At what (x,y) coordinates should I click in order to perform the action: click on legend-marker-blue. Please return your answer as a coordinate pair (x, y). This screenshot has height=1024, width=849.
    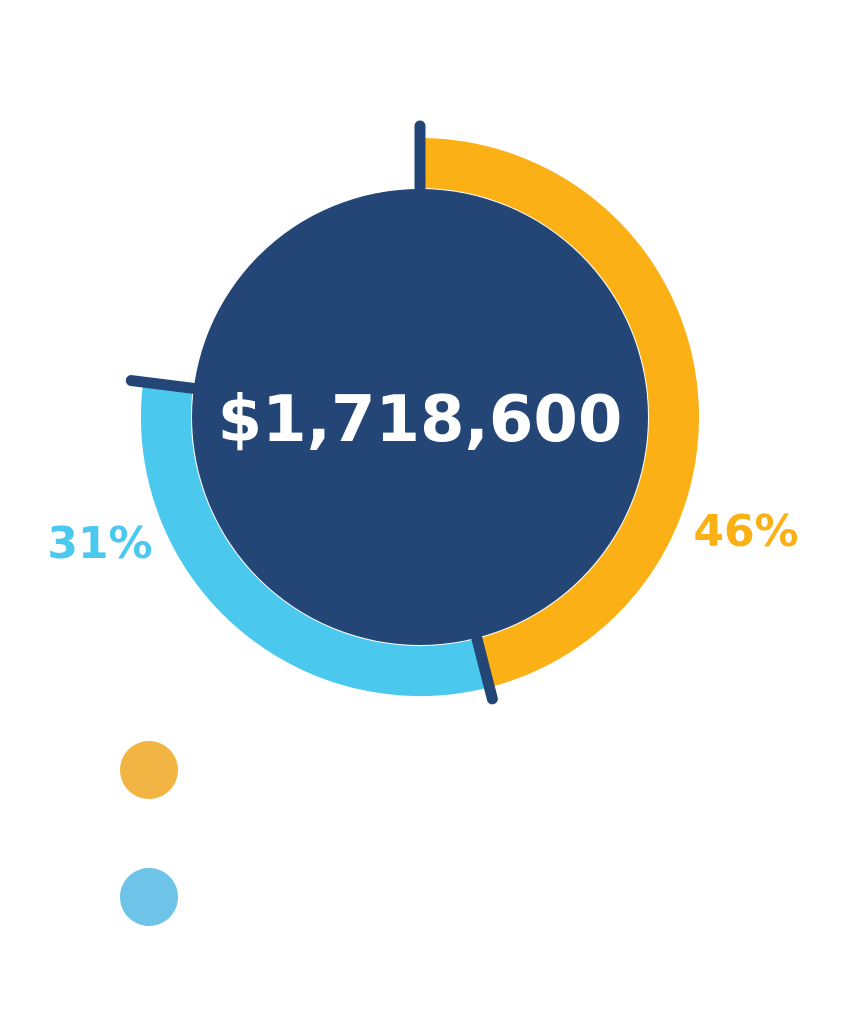
    Looking at the image, I should click on (149, 897).